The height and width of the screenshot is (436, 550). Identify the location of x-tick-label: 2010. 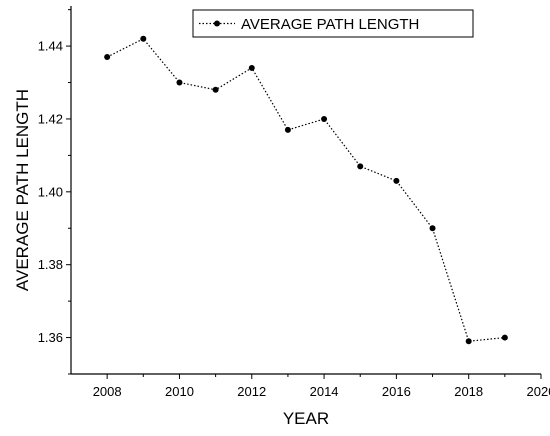
(179, 391).